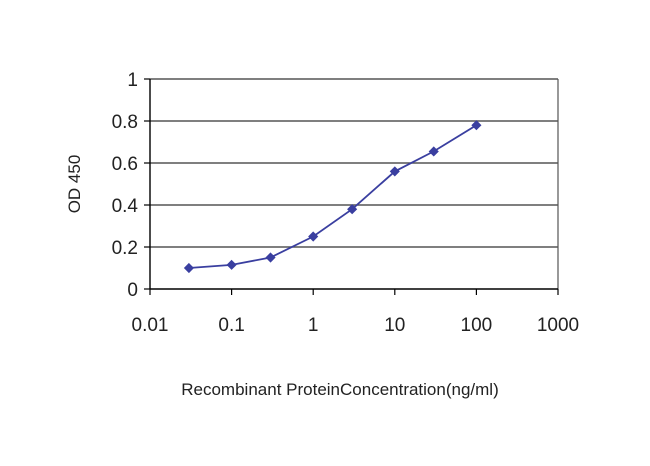 The height and width of the screenshot is (466, 650). I want to click on y-tick-label-4: 0.8, so click(125, 122).